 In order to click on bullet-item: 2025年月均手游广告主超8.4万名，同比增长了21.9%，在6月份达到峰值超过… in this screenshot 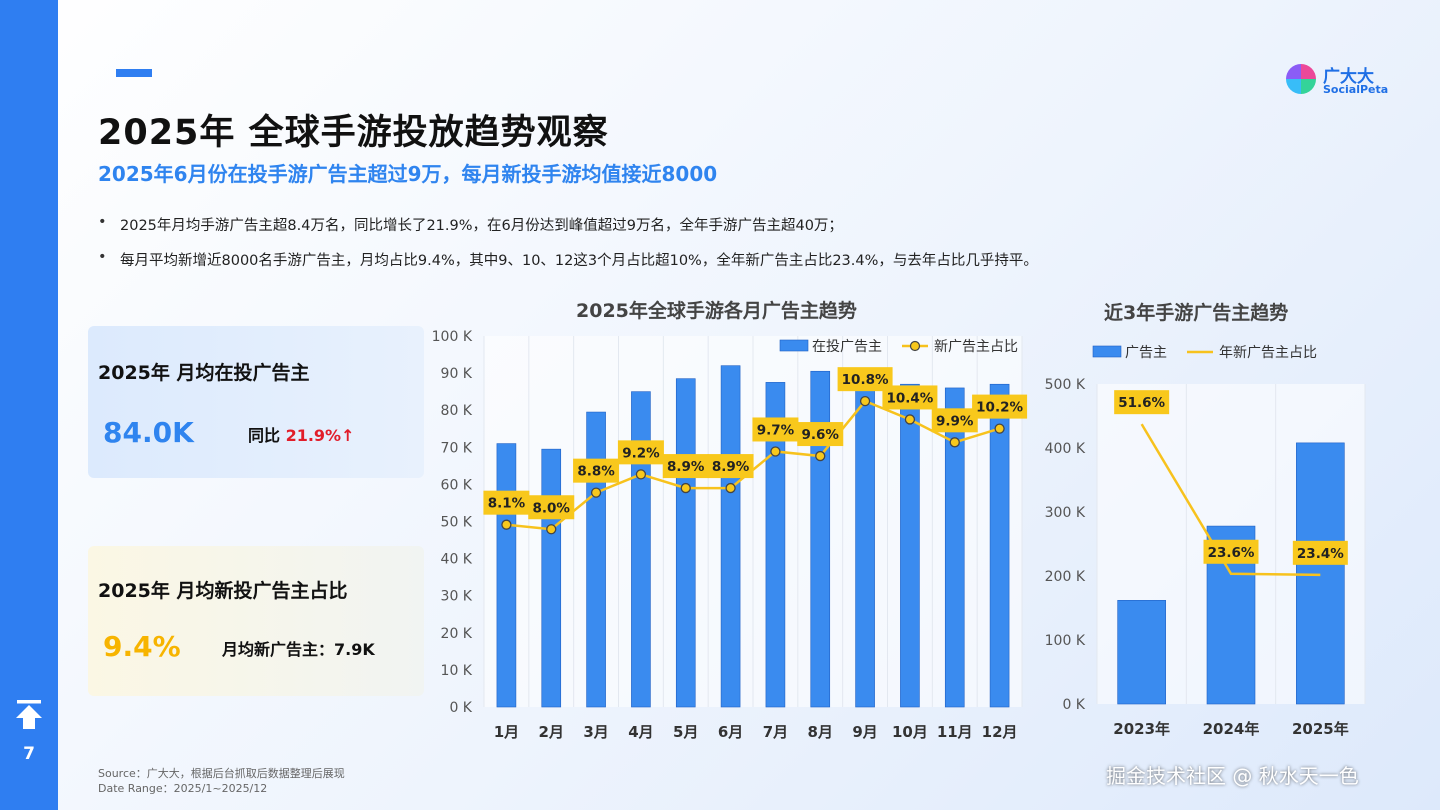, I will do `click(568, 224)`.